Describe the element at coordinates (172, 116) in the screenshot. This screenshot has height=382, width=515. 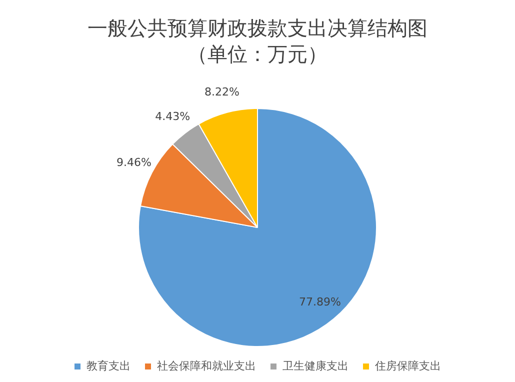
I see `data-label: 4.43%` at that location.